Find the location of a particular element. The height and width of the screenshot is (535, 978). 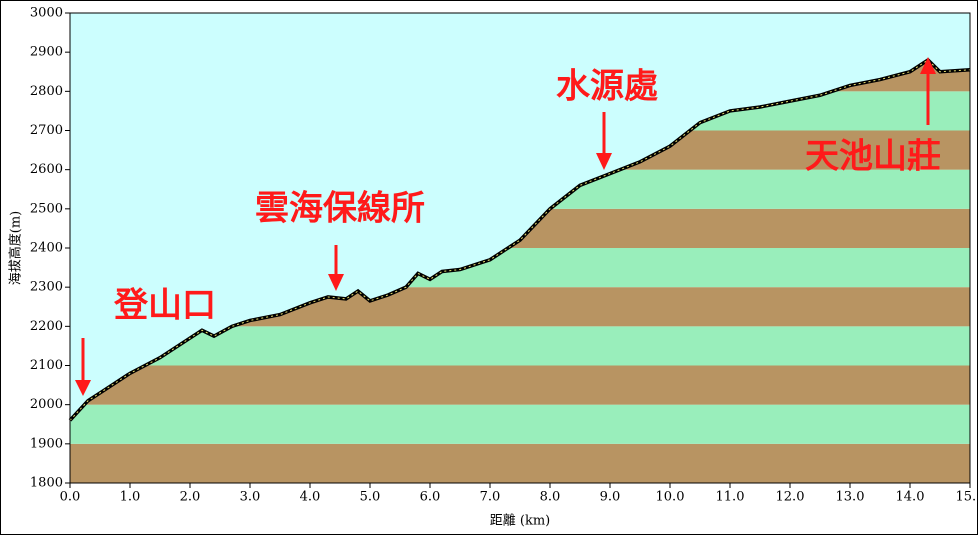

y-tick-label: 2400 is located at coordinates (46, 248).